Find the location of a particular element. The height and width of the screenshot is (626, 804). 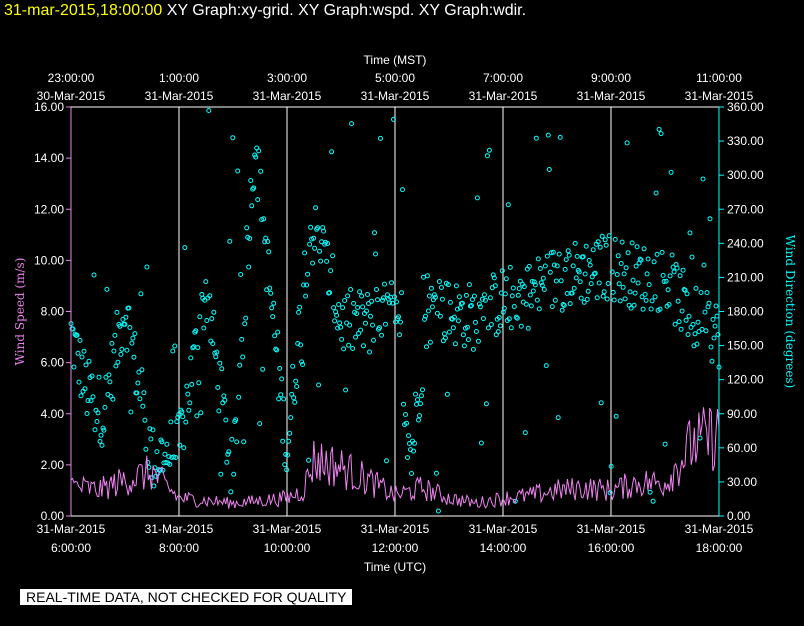

left-tick-label: 8.00 is located at coordinates (53, 312).